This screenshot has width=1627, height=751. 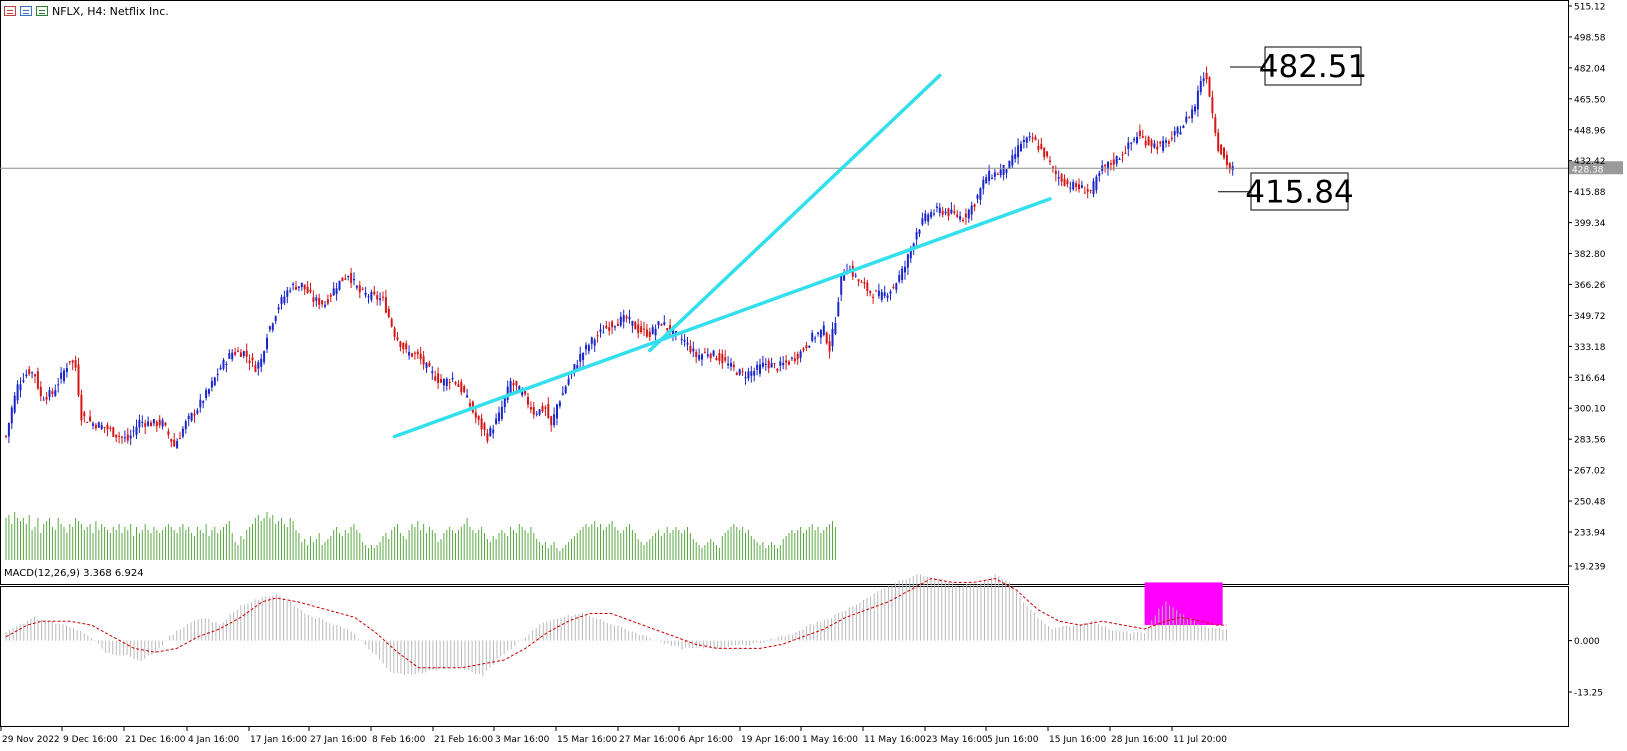 I want to click on price-annotations: 482.51 415.84, so click(x=1292, y=128).